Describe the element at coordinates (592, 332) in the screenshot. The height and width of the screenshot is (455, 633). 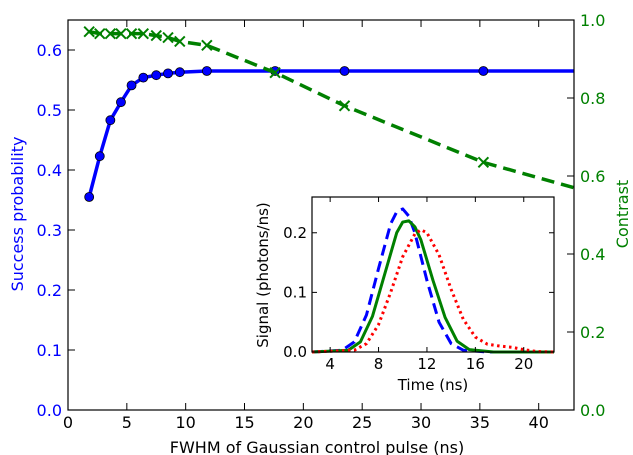
I see `right-y-tick-label: 0.2` at that location.